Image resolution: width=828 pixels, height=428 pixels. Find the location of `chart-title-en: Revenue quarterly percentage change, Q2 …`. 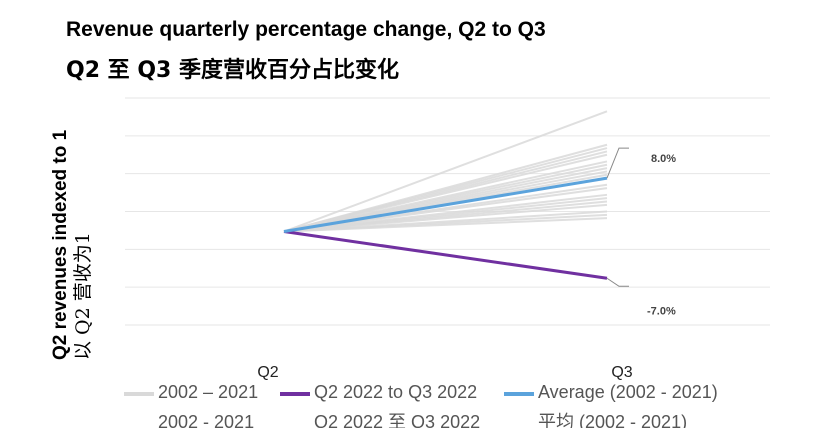

chart-title-en: Revenue quarterly percentage change, Q2 … is located at coordinates (306, 29).